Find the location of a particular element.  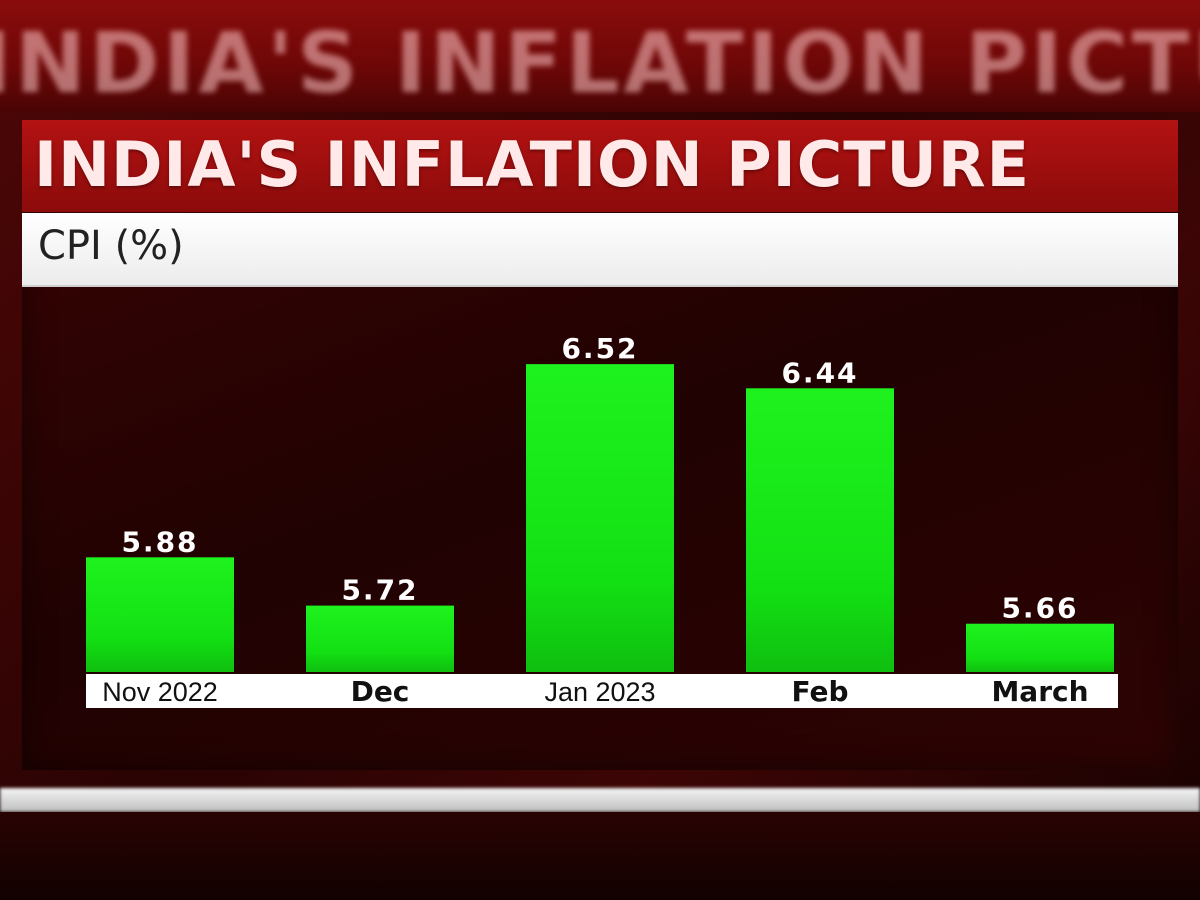

category-label-1: Dec is located at coordinates (380, 691).